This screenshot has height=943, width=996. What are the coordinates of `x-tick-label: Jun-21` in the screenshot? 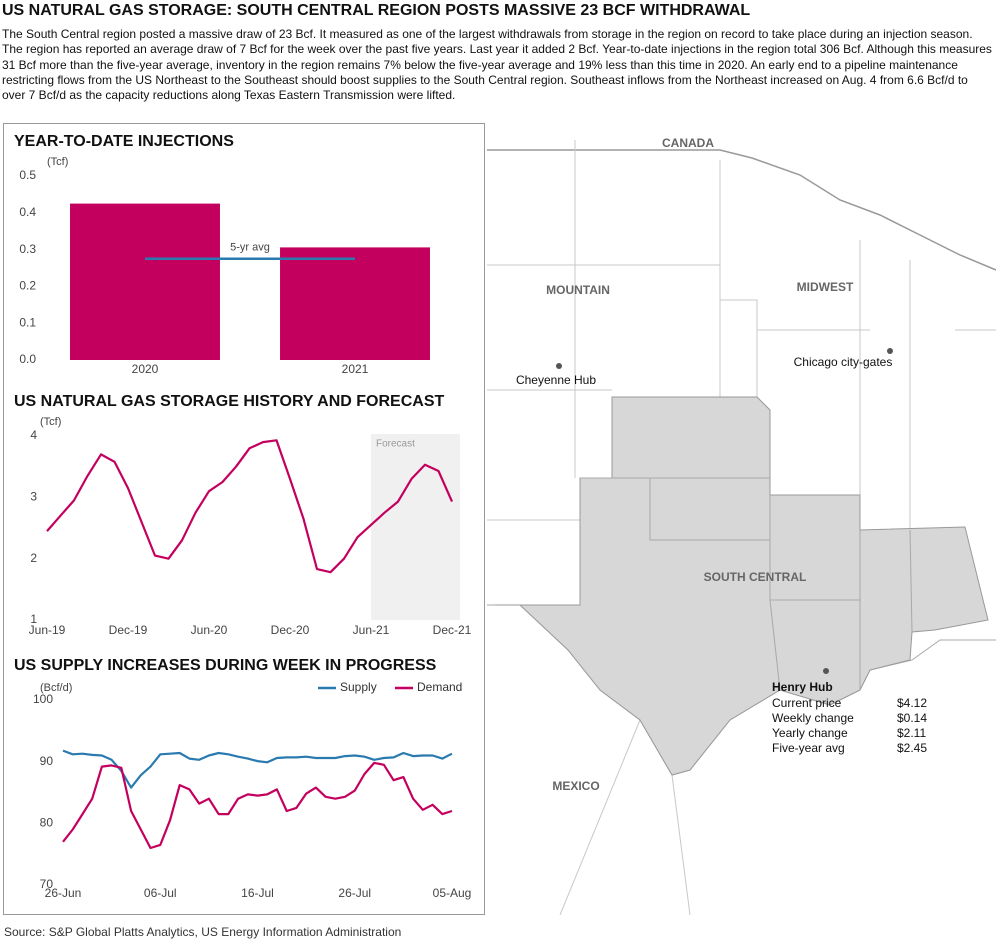 It's located at (371, 630).